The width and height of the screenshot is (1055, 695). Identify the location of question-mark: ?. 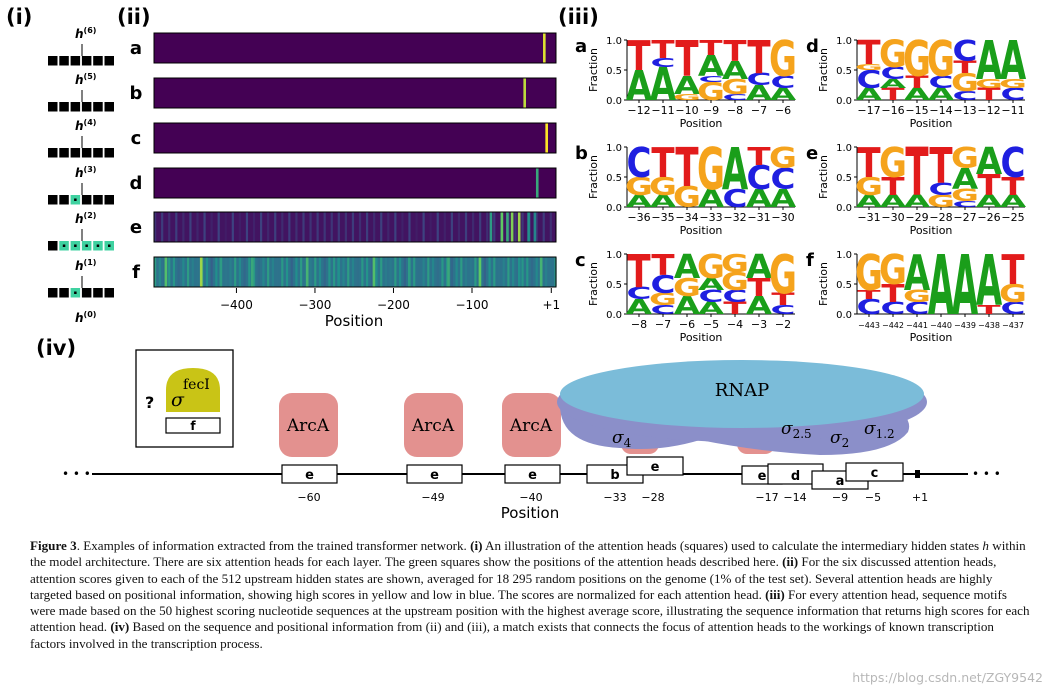
(149, 402).